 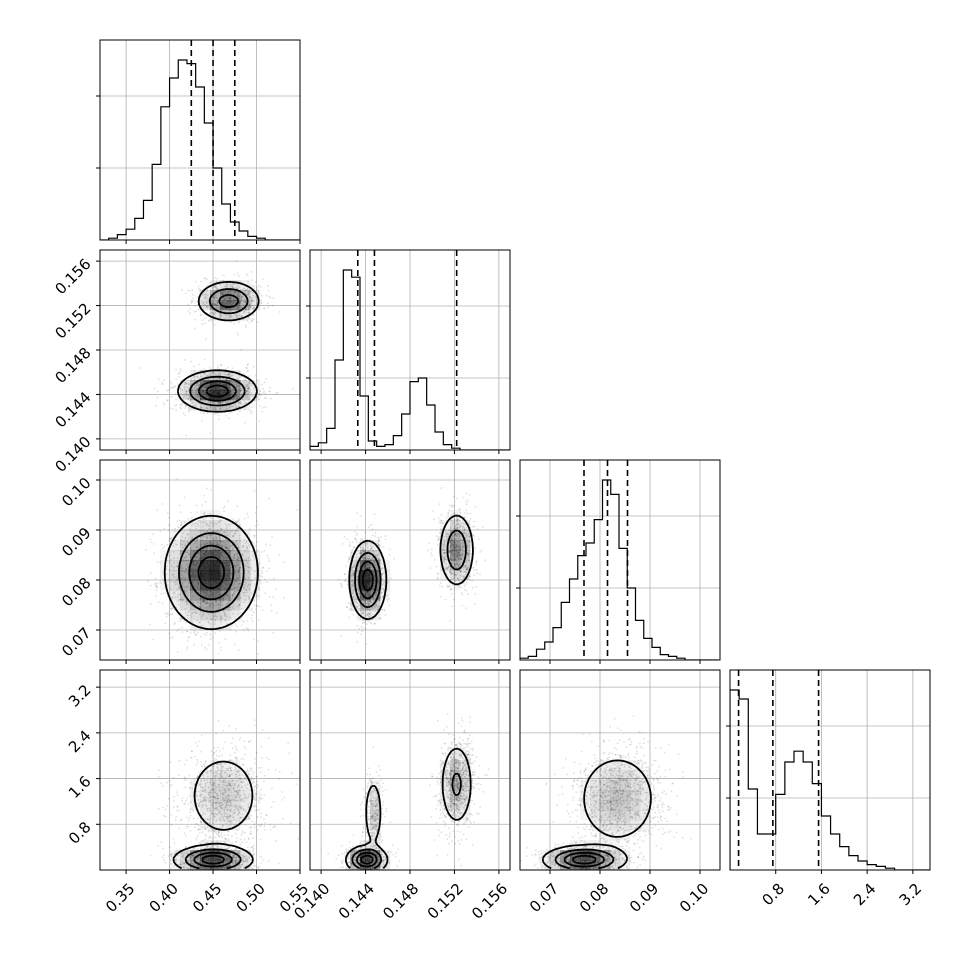 I want to click on x-tick-label-p1-1: 0.144, so click(x=356, y=901).